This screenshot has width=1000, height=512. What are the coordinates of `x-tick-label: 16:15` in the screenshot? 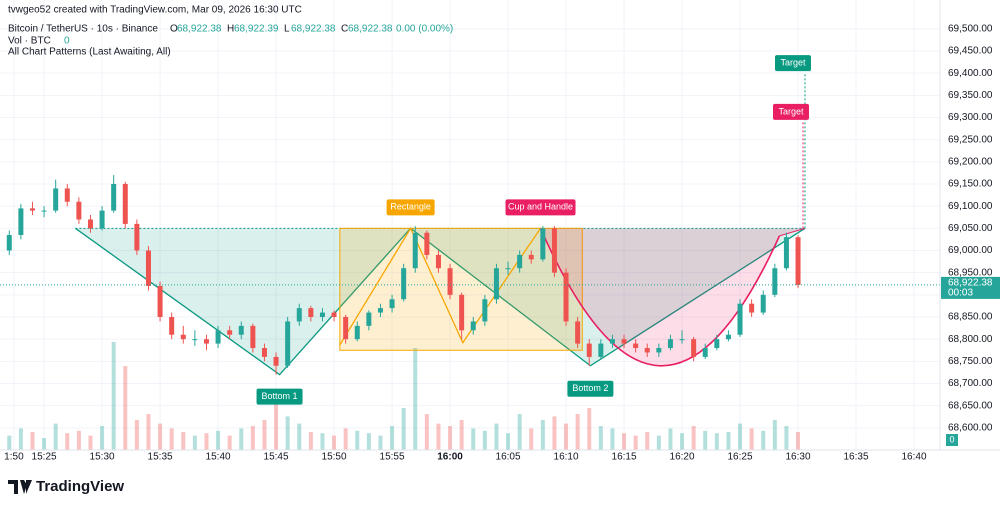 It's located at (624, 457).